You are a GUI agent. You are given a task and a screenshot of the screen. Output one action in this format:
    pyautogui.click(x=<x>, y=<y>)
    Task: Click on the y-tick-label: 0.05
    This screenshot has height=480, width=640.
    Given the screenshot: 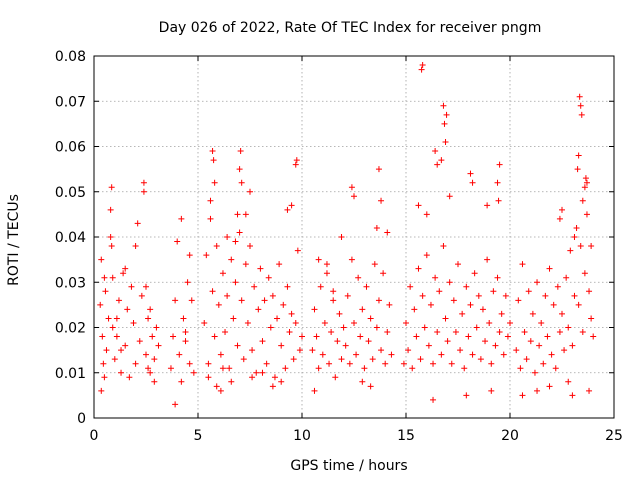 What is the action you would take?
    pyautogui.click(x=70, y=193)
    